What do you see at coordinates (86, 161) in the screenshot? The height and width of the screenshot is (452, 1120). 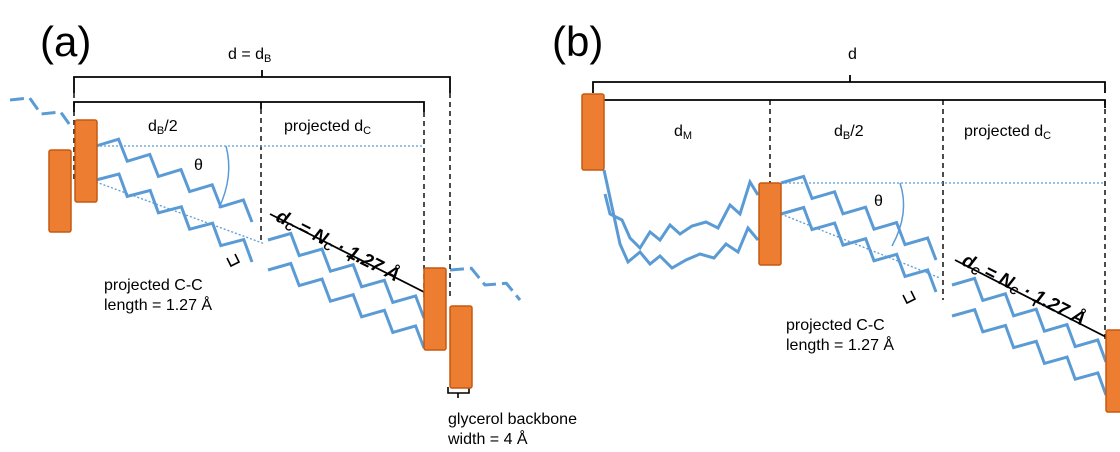 I see `panel-a-headgroup-front` at bounding box center [86, 161].